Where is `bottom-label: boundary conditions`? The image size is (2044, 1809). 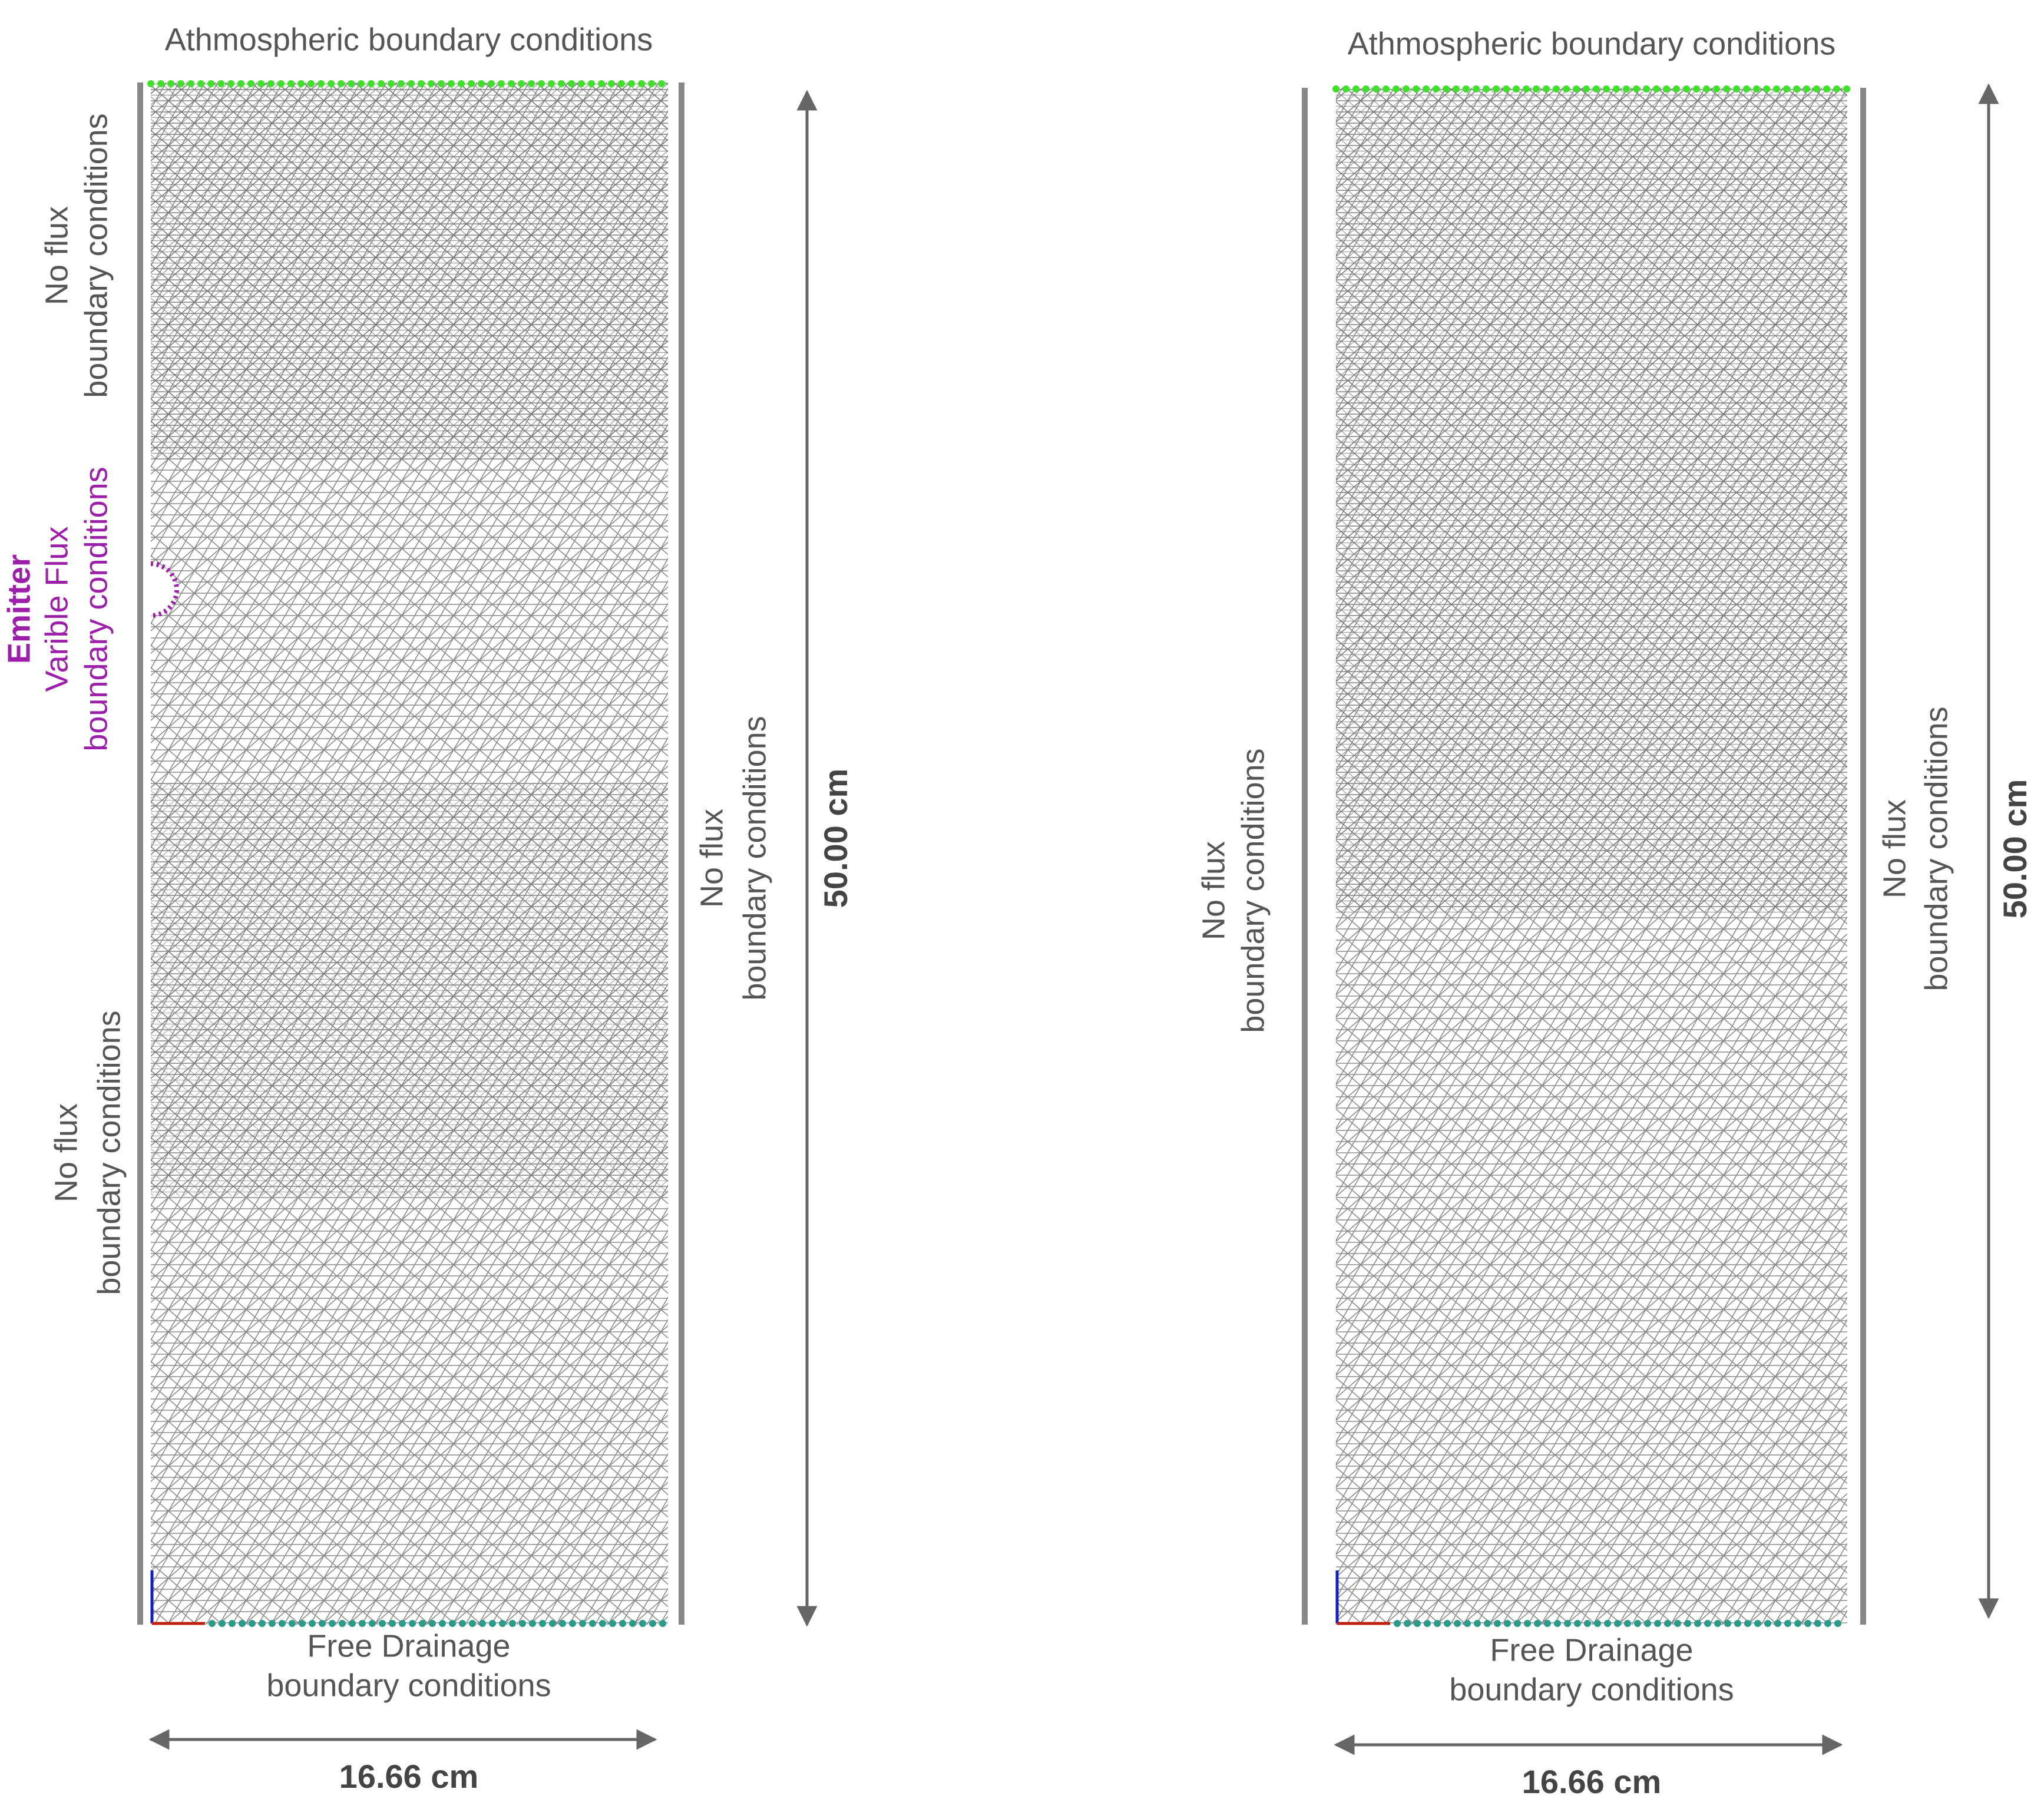 bottom-label: boundary conditions is located at coordinates (1591, 1689).